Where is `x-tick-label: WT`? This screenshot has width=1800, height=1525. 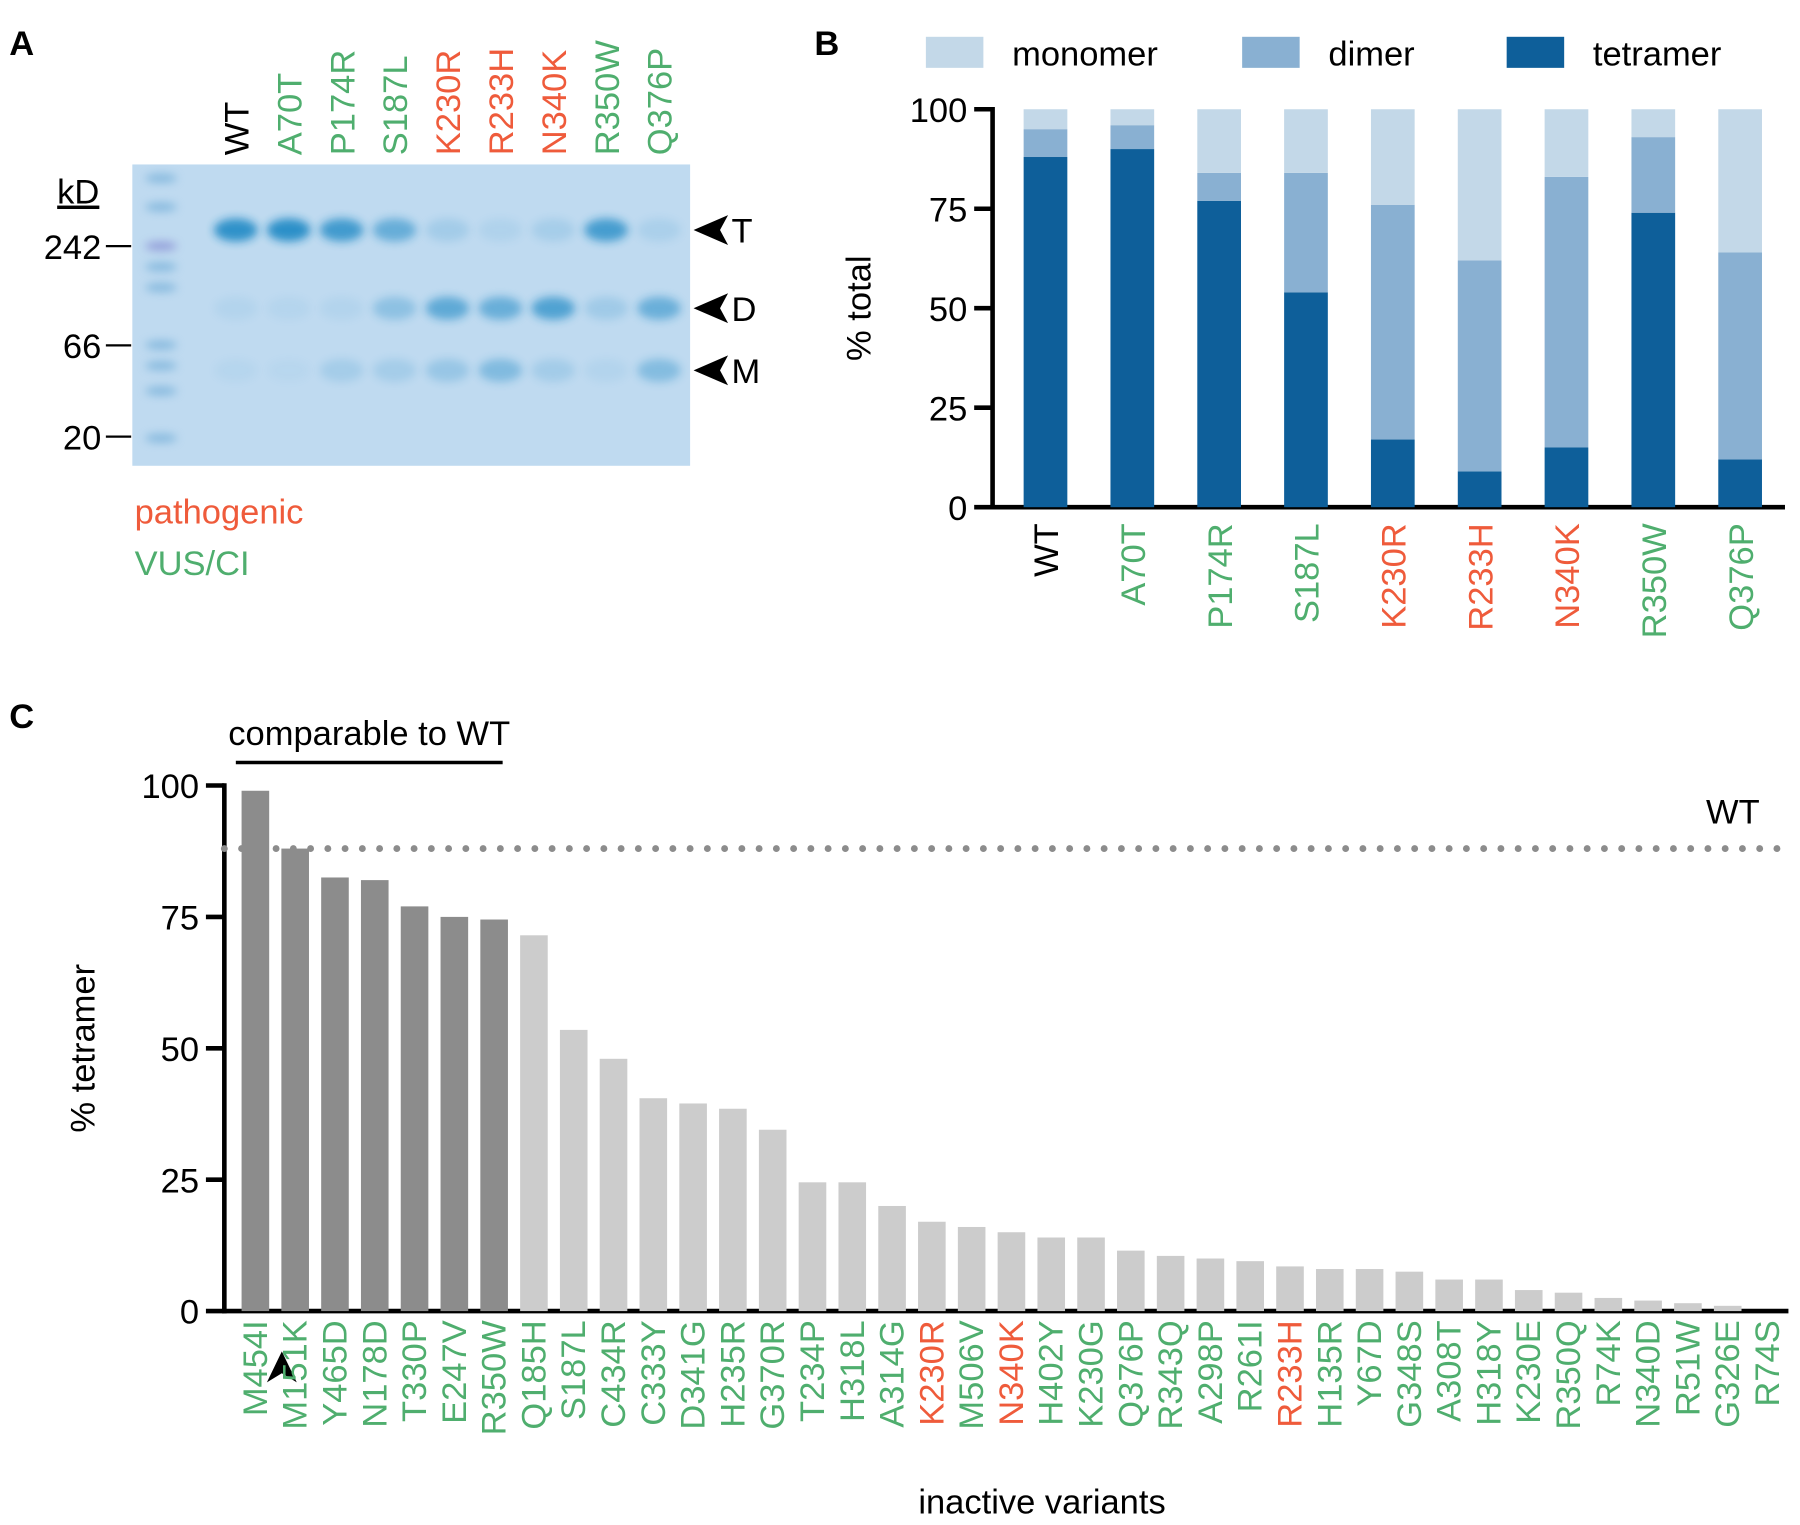
x-tick-label: WT is located at coordinates (1047, 550).